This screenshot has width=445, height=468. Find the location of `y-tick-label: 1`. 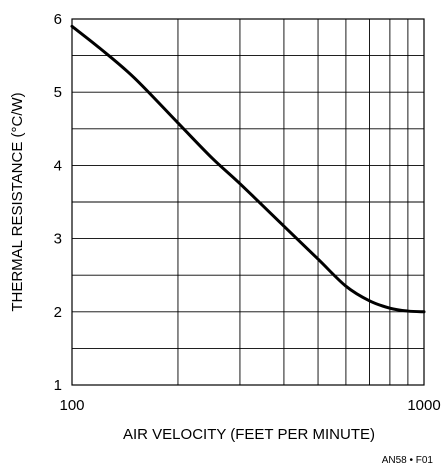

y-tick-label: 1 is located at coordinates (58, 385).